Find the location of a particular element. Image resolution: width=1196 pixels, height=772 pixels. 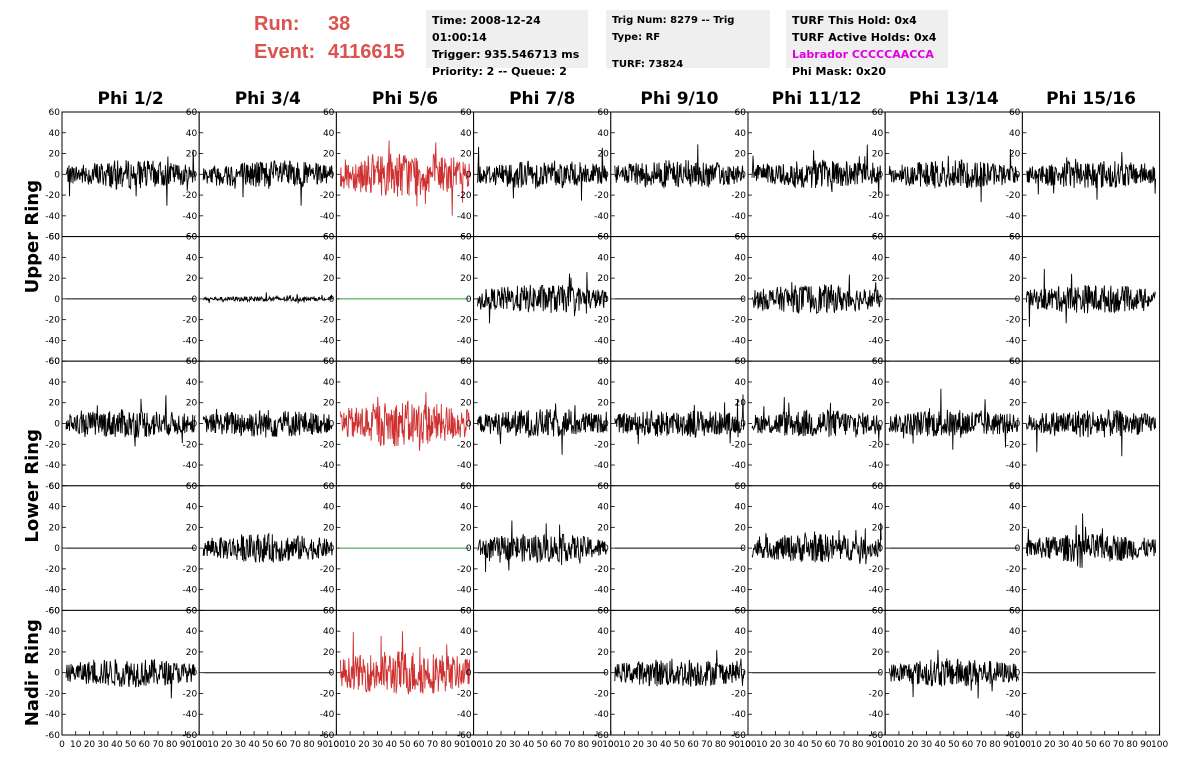

ring-label: Upper Ring is located at coordinates (32, 236).